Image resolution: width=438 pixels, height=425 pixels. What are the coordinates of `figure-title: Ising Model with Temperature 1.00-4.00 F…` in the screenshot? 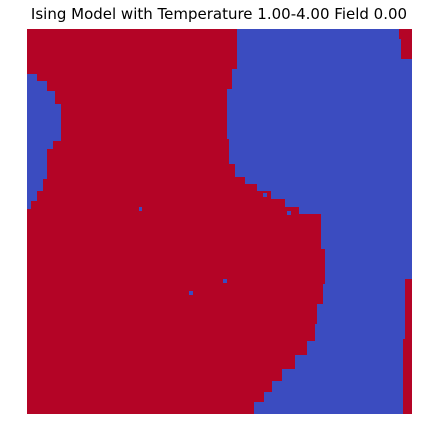 It's located at (219, 14).